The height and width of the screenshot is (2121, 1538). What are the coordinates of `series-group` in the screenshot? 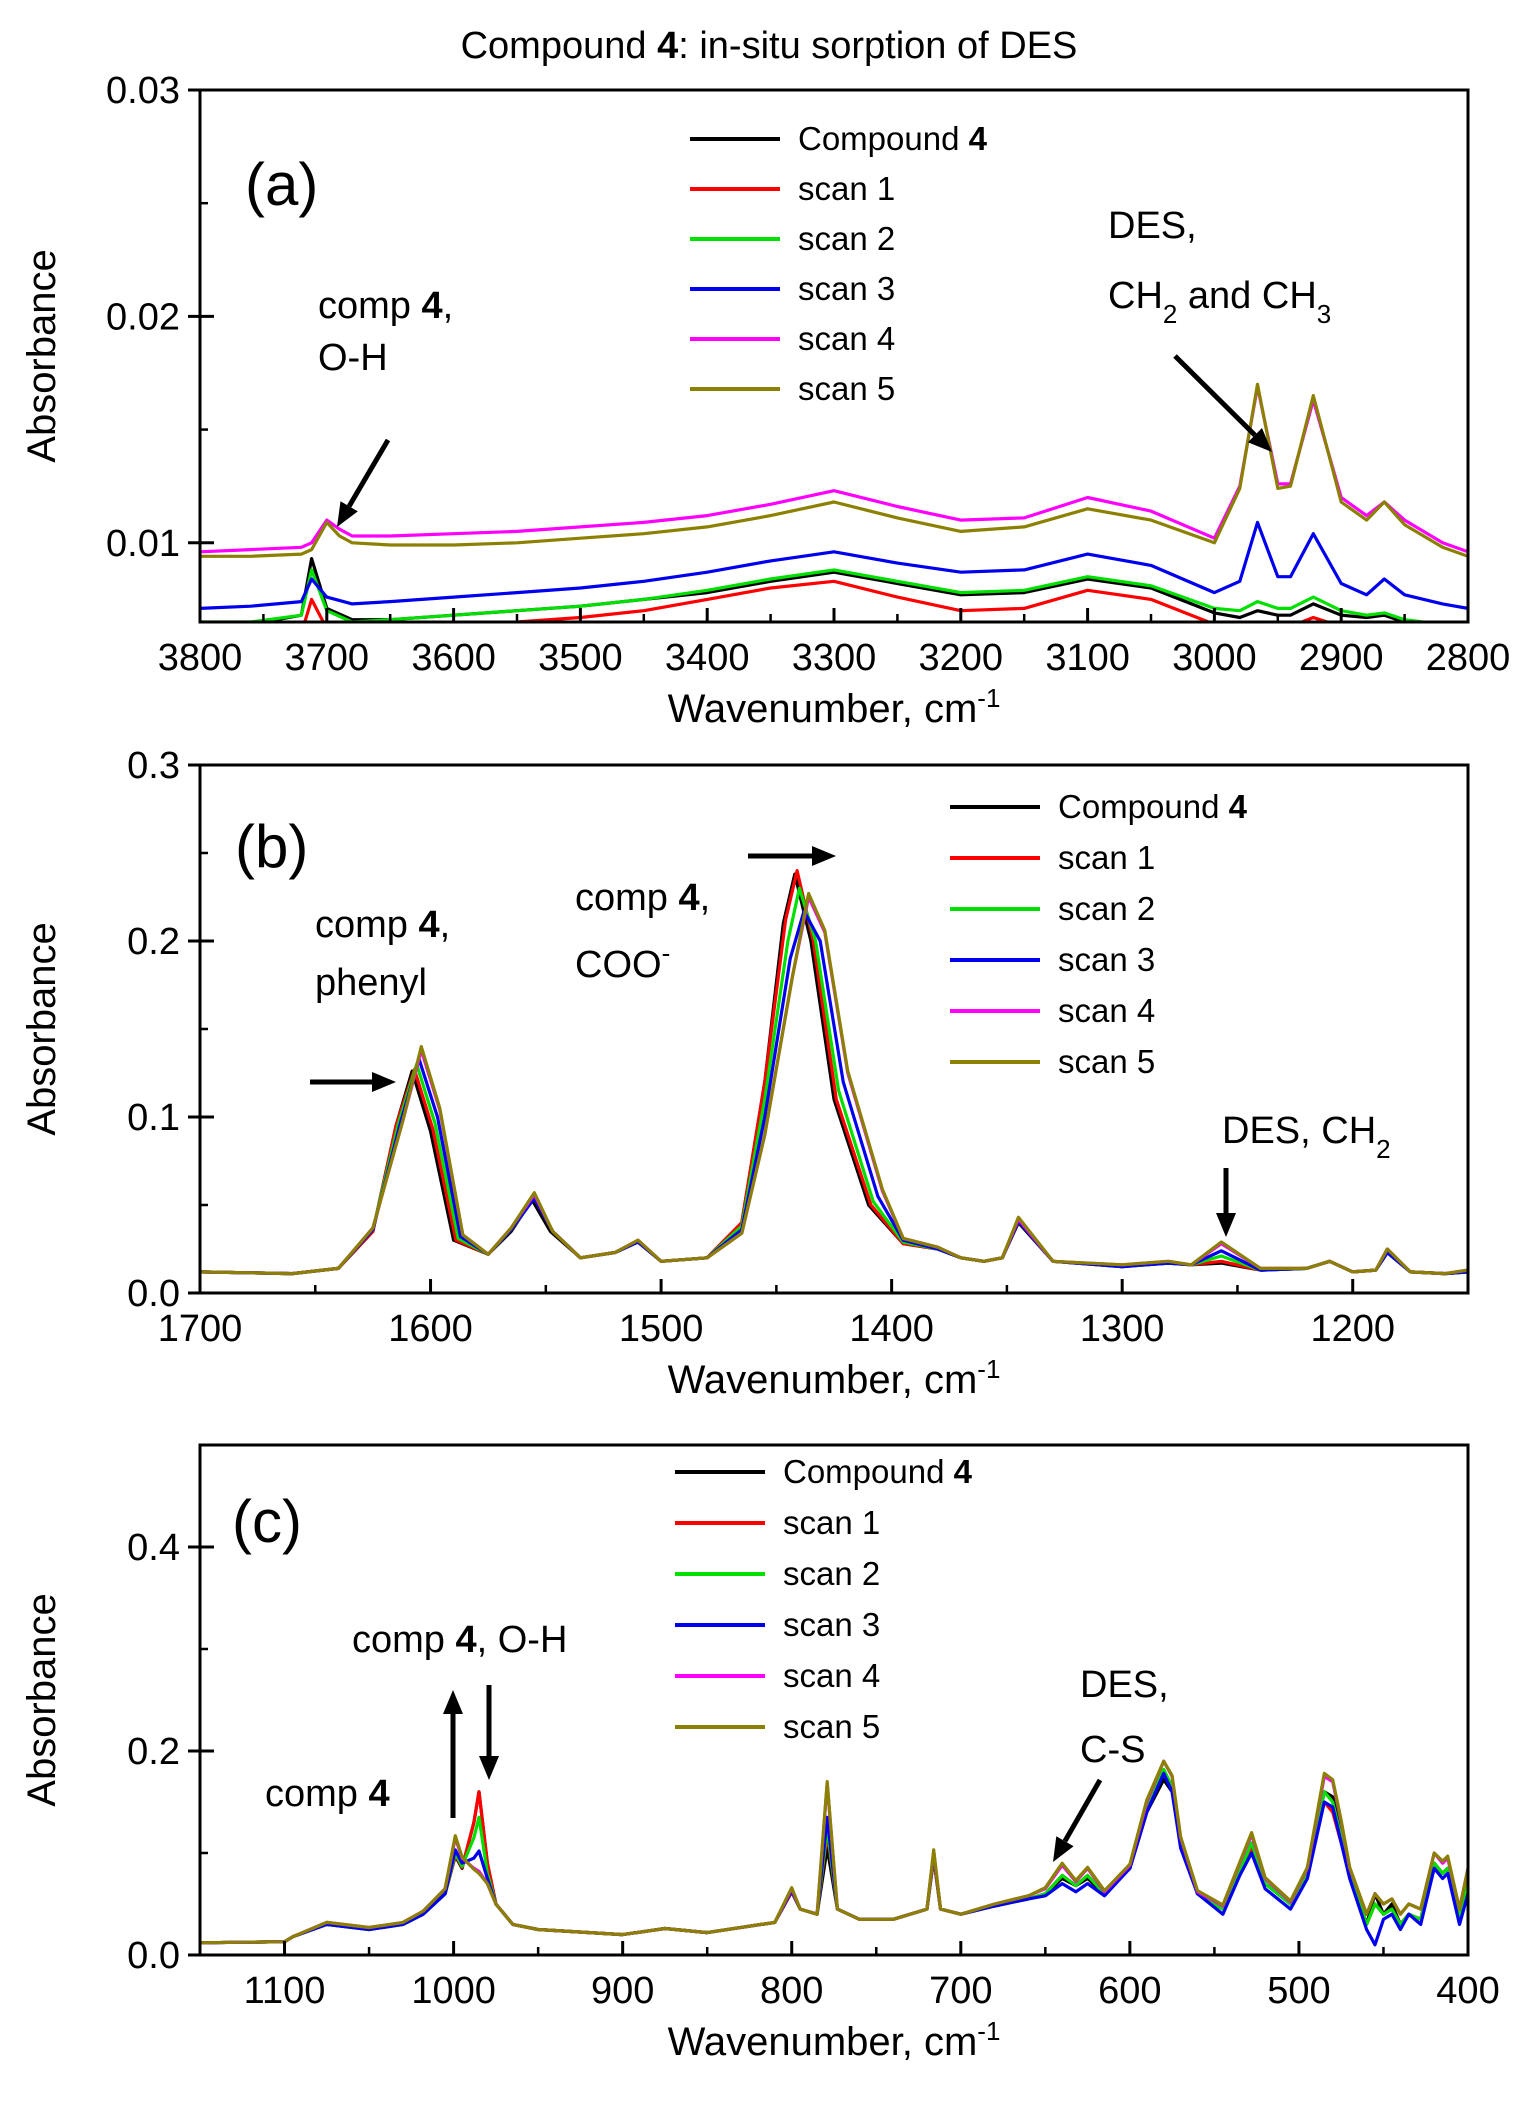 It's located at (834, 1853).